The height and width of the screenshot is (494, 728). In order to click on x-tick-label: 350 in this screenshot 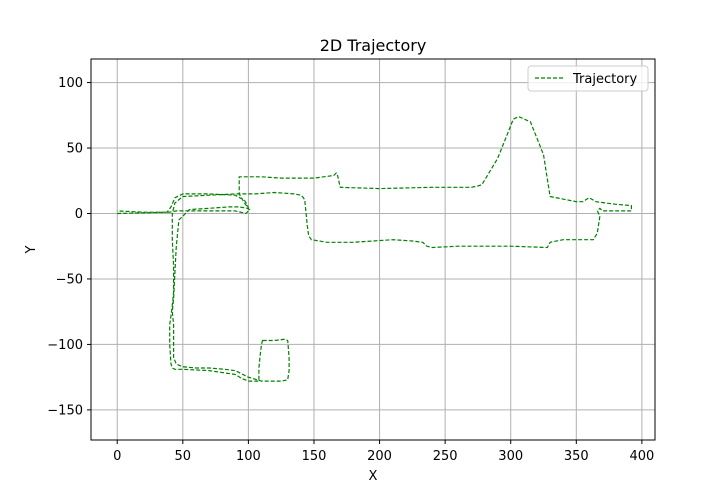, I will do `click(576, 456)`.